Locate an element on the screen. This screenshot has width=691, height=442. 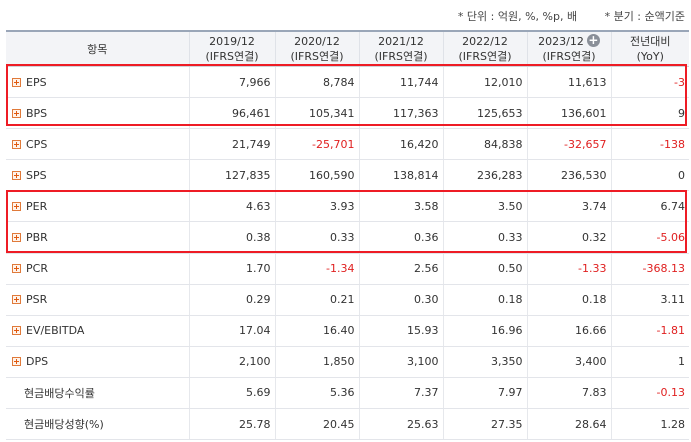
value-cell: 11,744 is located at coordinates (401, 82).